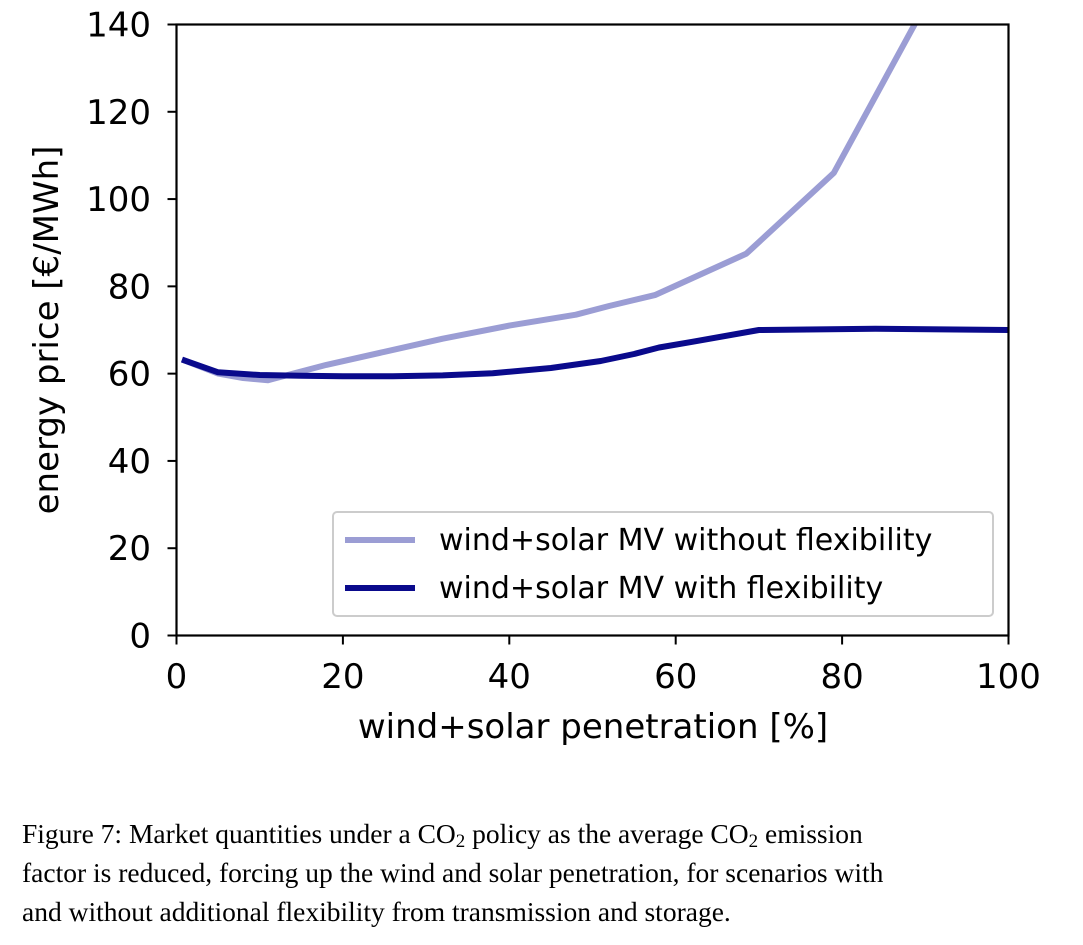  I want to click on y-tick-label: 40, so click(129, 462).